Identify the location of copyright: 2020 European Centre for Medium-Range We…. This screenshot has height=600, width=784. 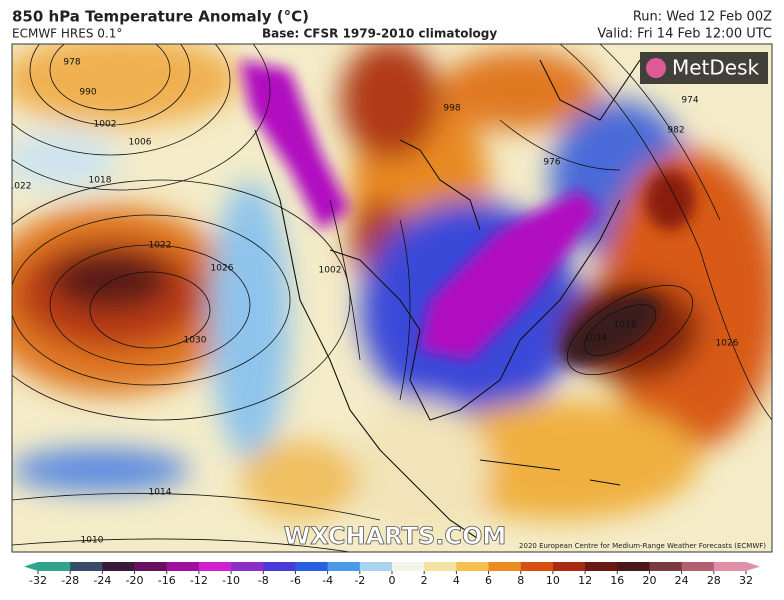
(642, 546).